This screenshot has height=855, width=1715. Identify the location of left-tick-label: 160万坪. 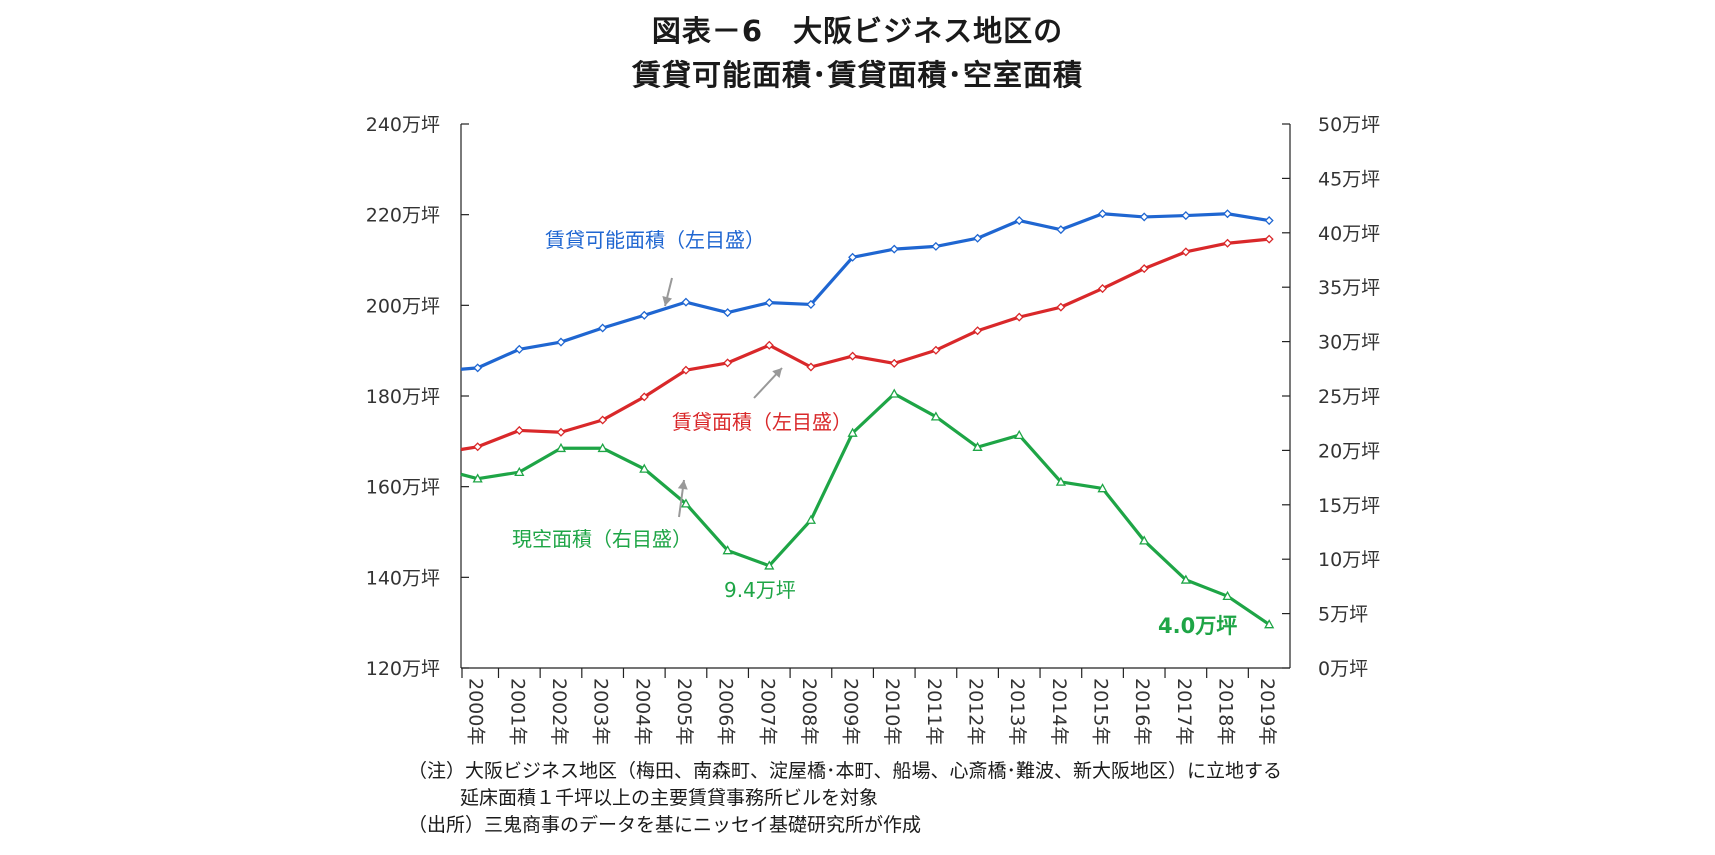
(403, 488).